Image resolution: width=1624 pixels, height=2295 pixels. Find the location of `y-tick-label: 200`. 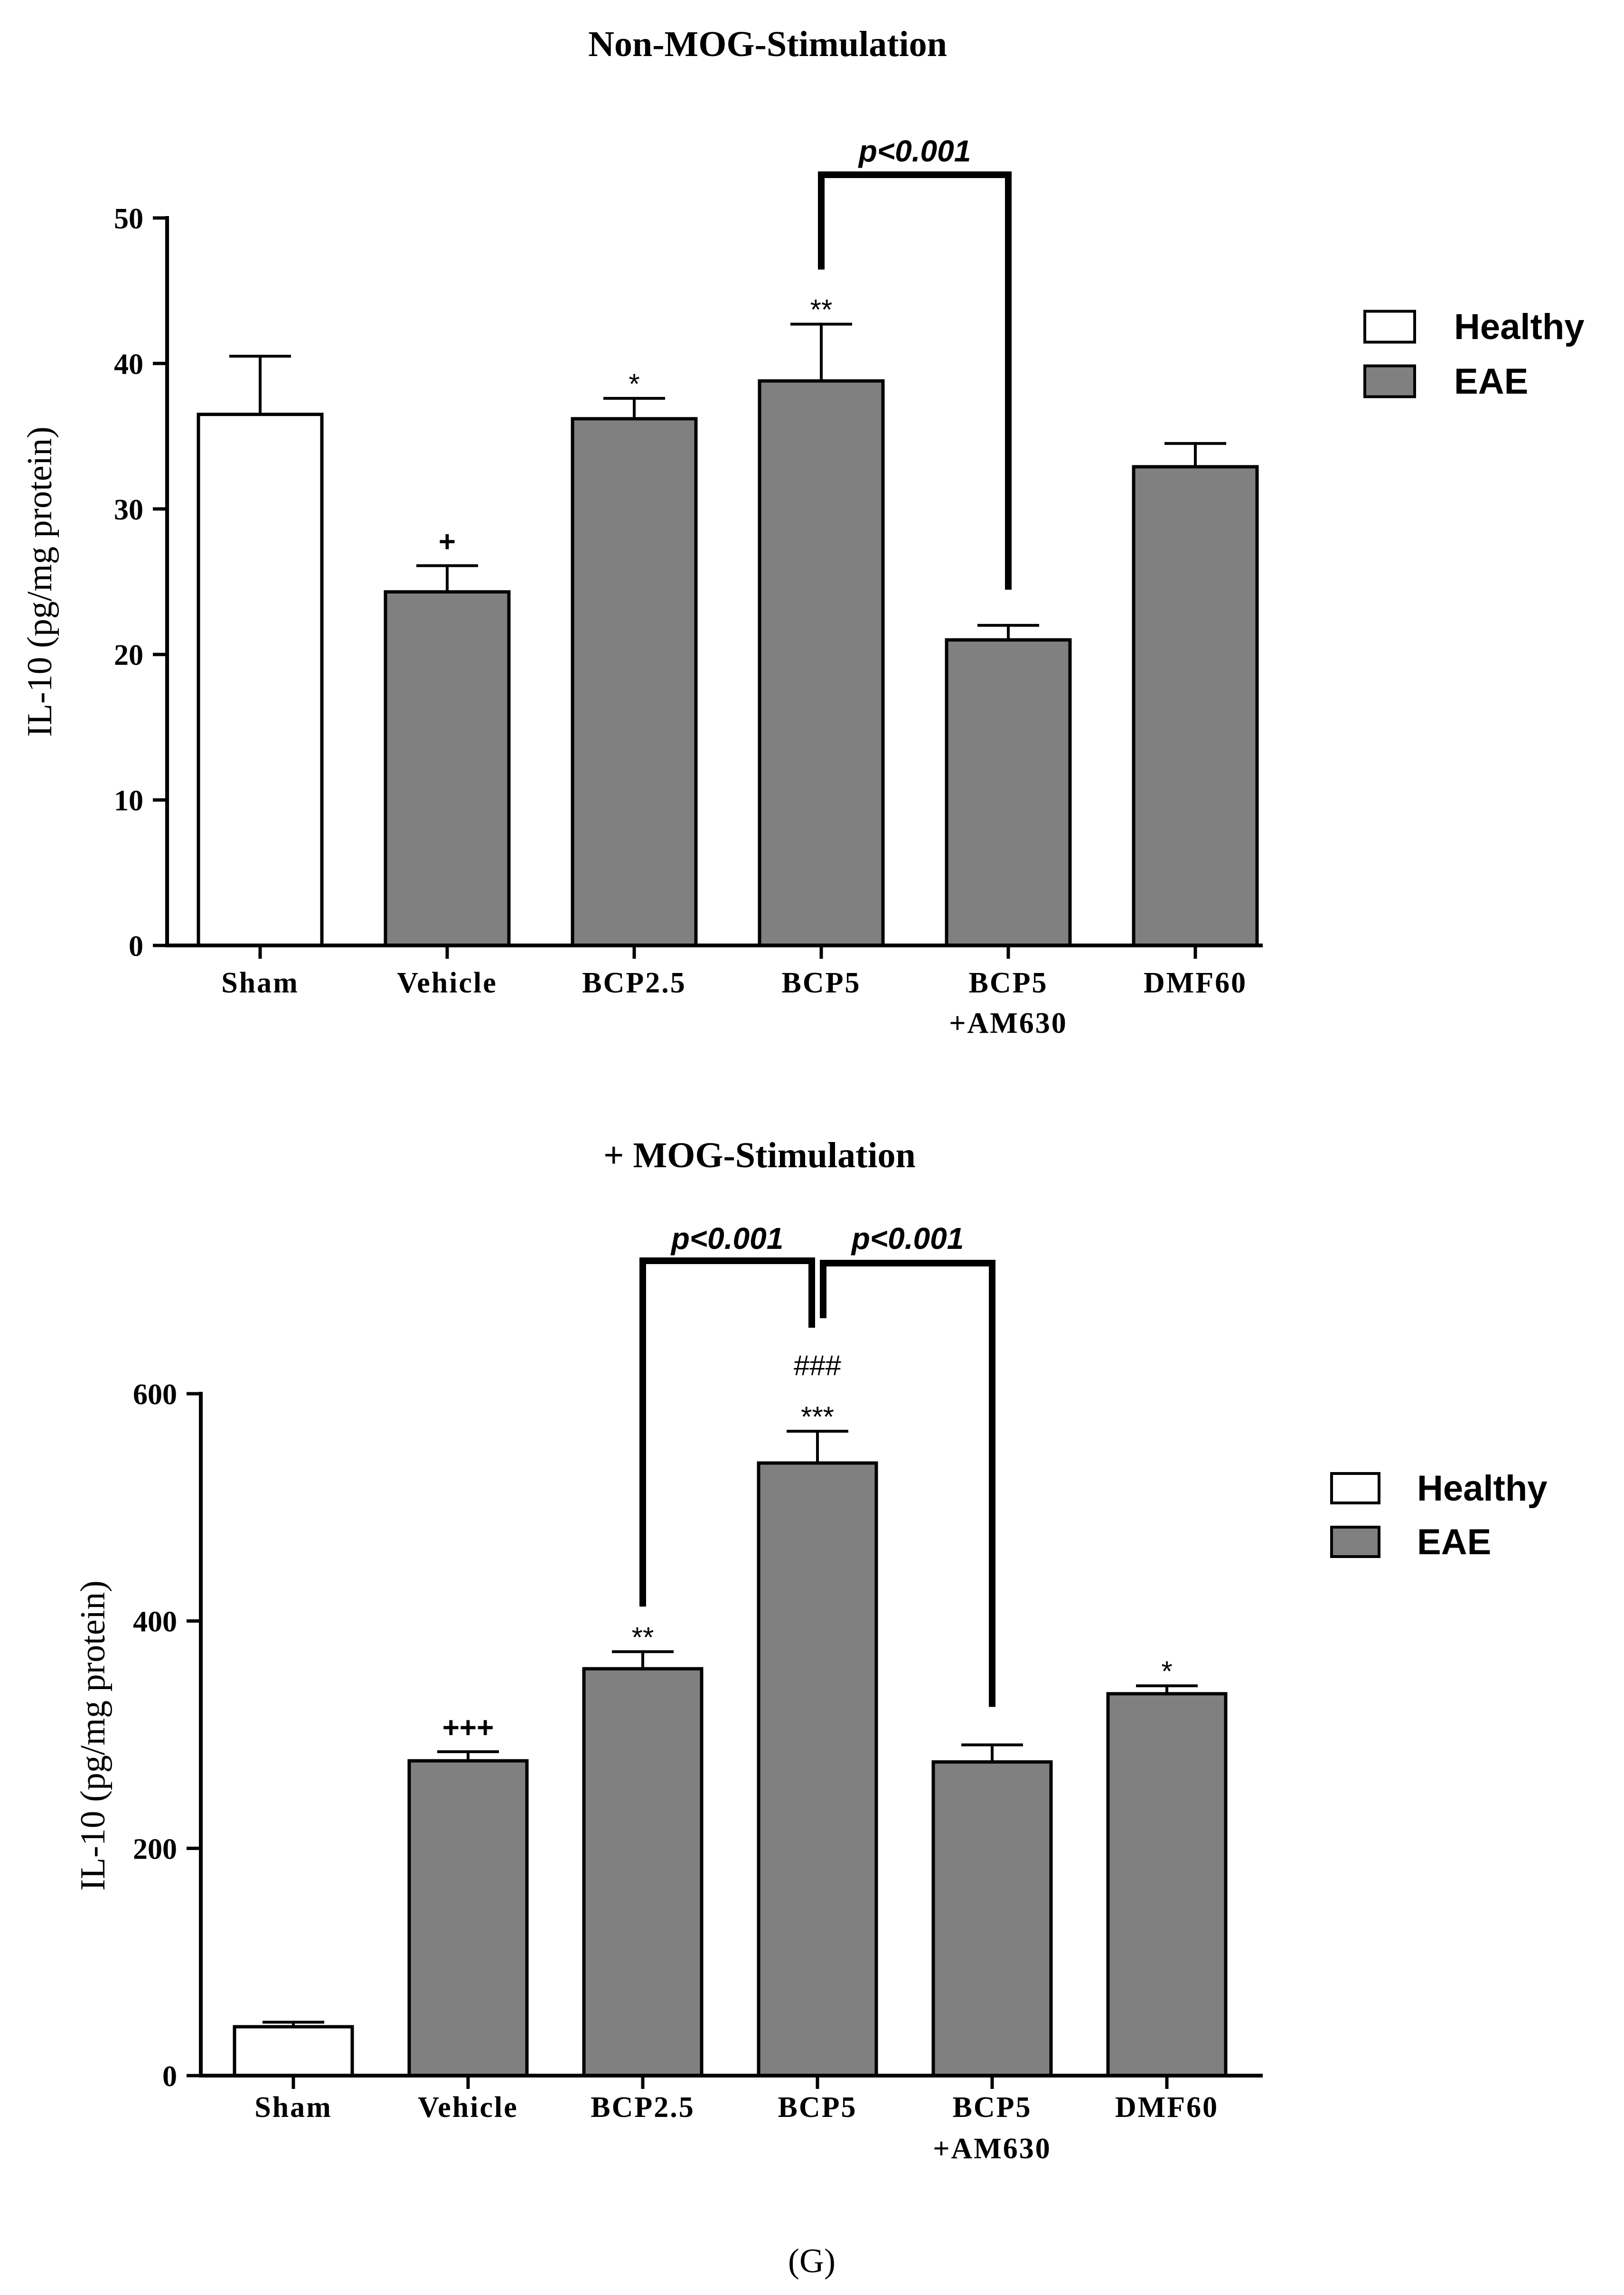

y-tick-label: 200 is located at coordinates (155, 1849).